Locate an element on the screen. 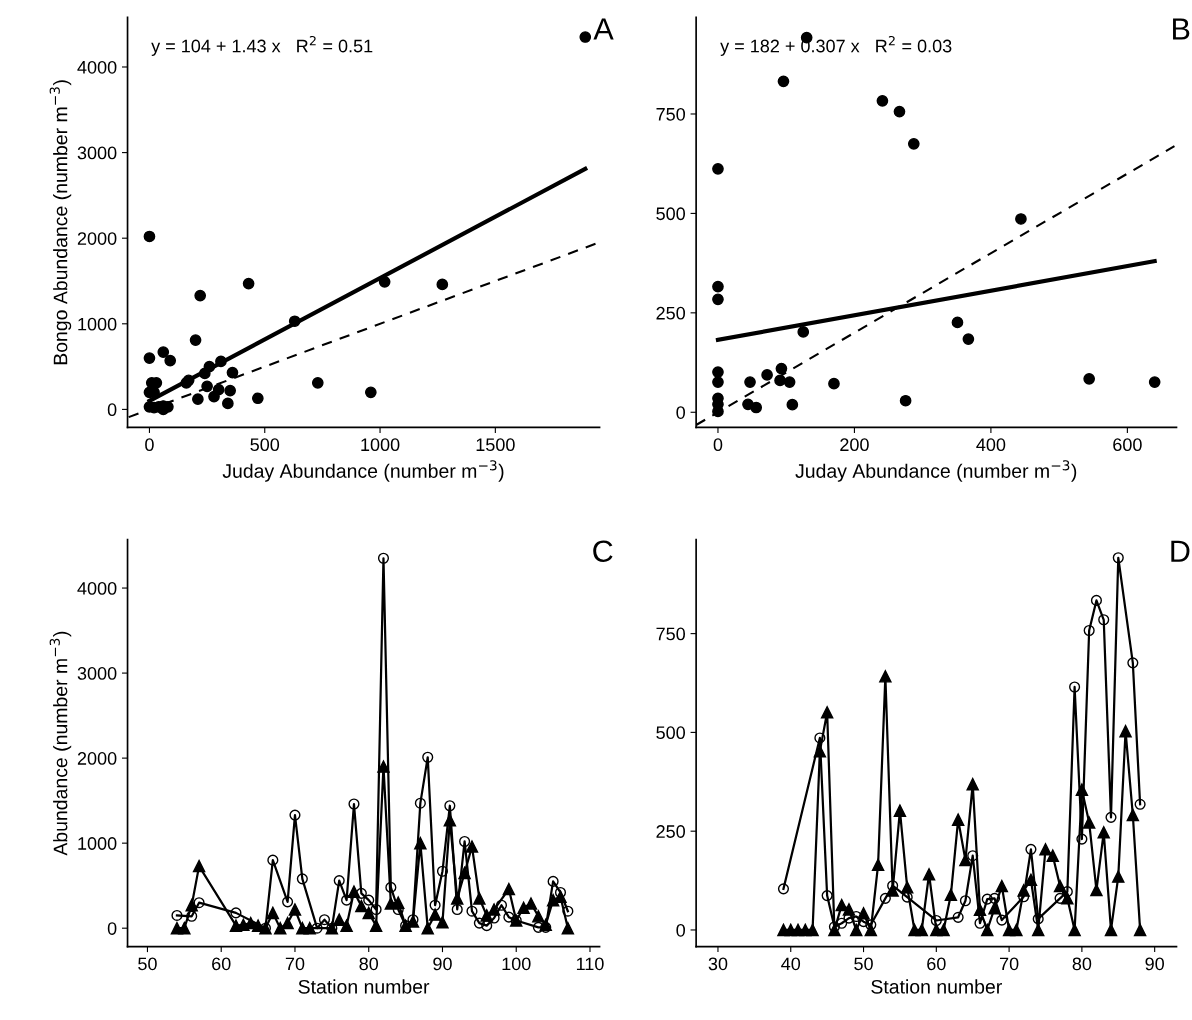  annotation: A is located at coordinates (603, 29).